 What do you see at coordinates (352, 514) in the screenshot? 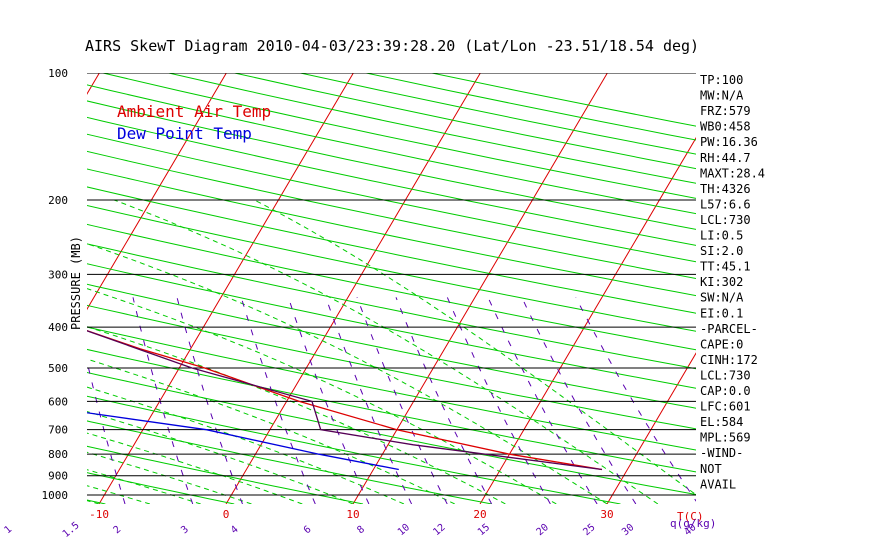
I see `bottom-temp-tick-label: 10` at bounding box center [352, 514].